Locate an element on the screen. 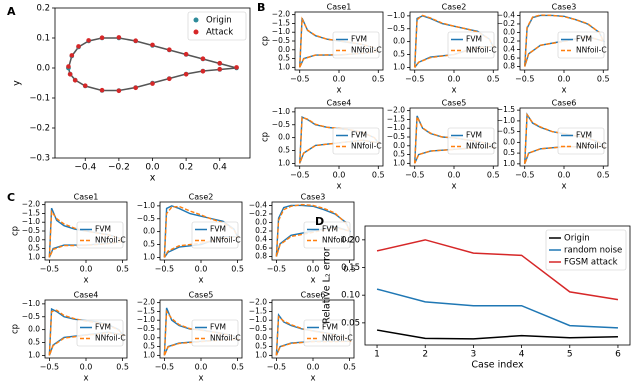 The image size is (640, 387). panel-label: C is located at coordinates (11, 197).